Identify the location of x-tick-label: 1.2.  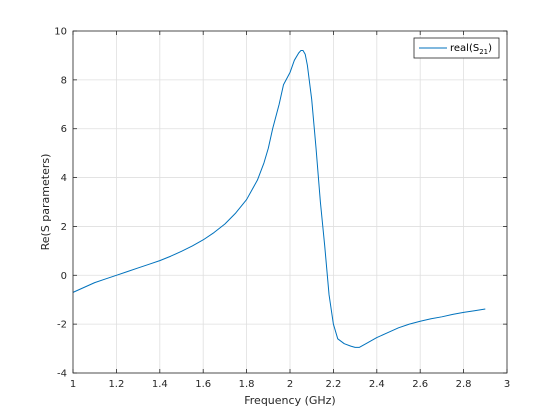
(116, 384).